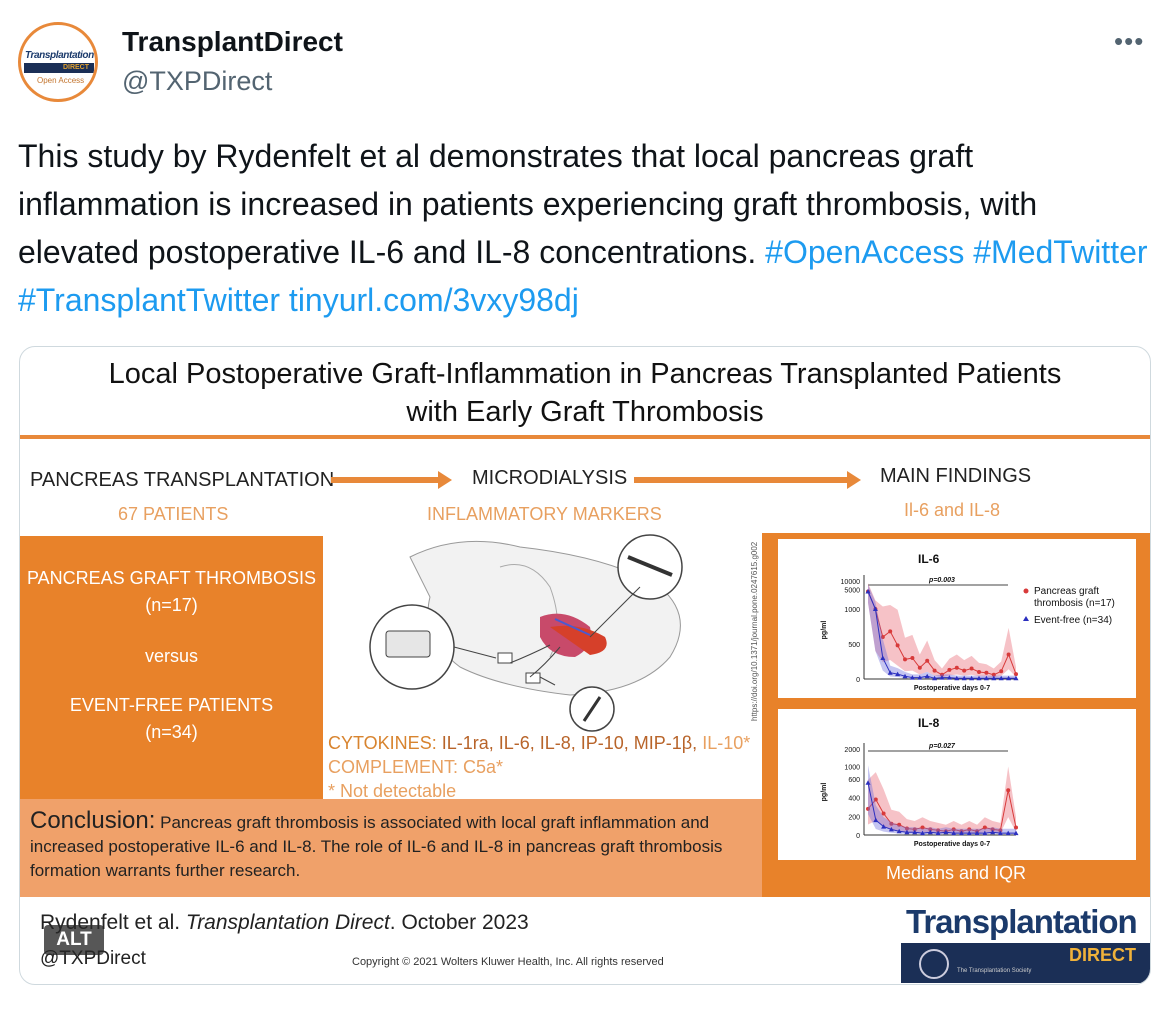 This screenshot has width=1173, height=1009. I want to click on legend-marker, so click(1026, 591).